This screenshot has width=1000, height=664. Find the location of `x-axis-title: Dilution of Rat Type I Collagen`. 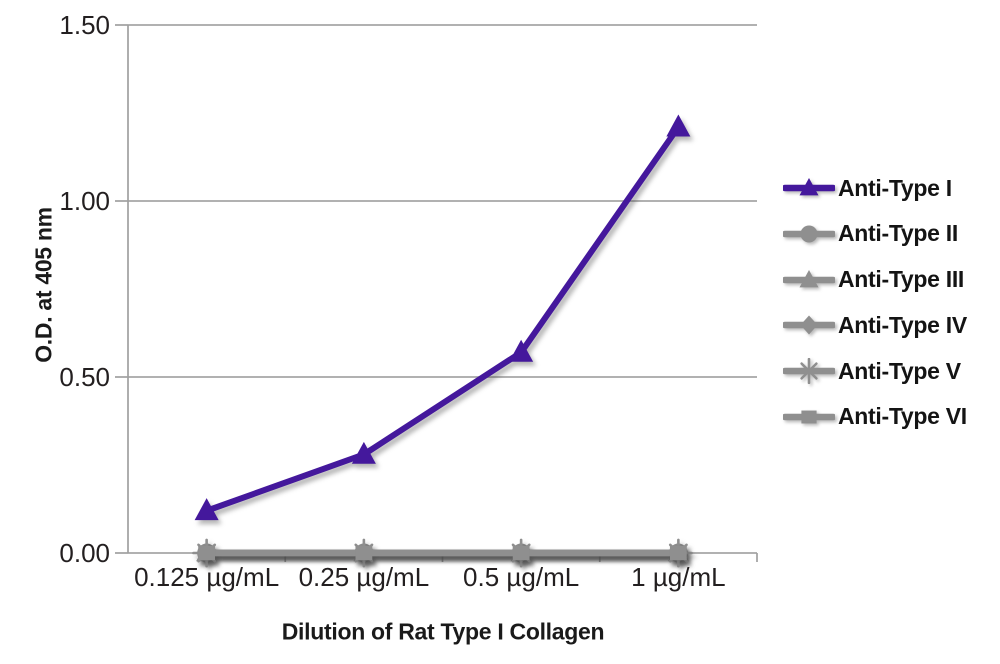

x-axis-title: Dilution of Rat Type I Collagen is located at coordinates (443, 631).